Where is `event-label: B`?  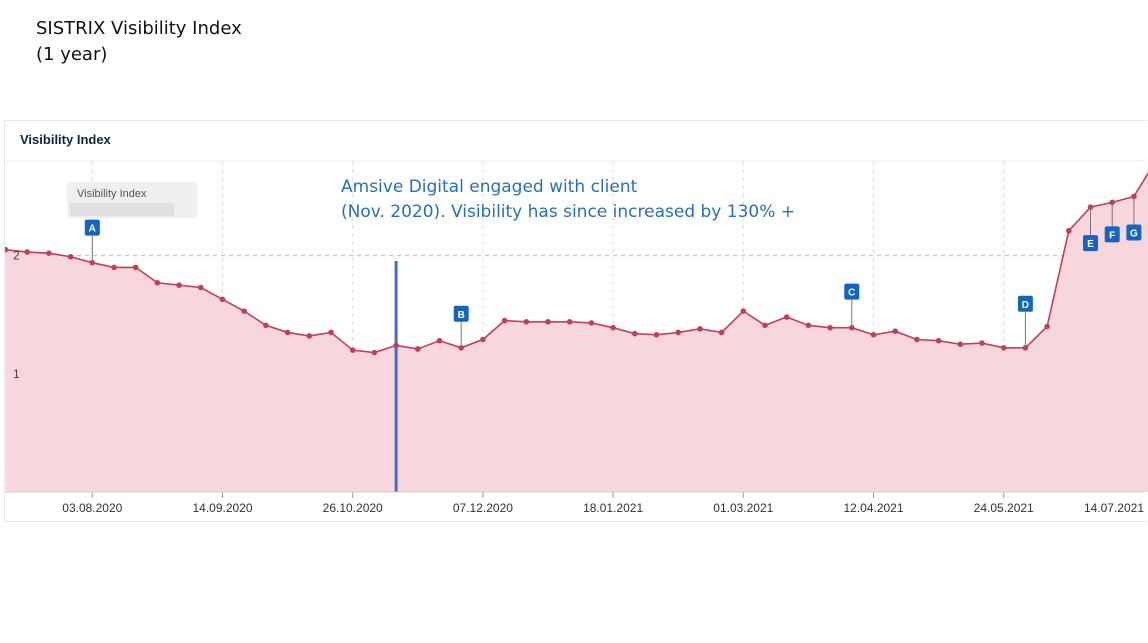 event-label: B is located at coordinates (461, 315).